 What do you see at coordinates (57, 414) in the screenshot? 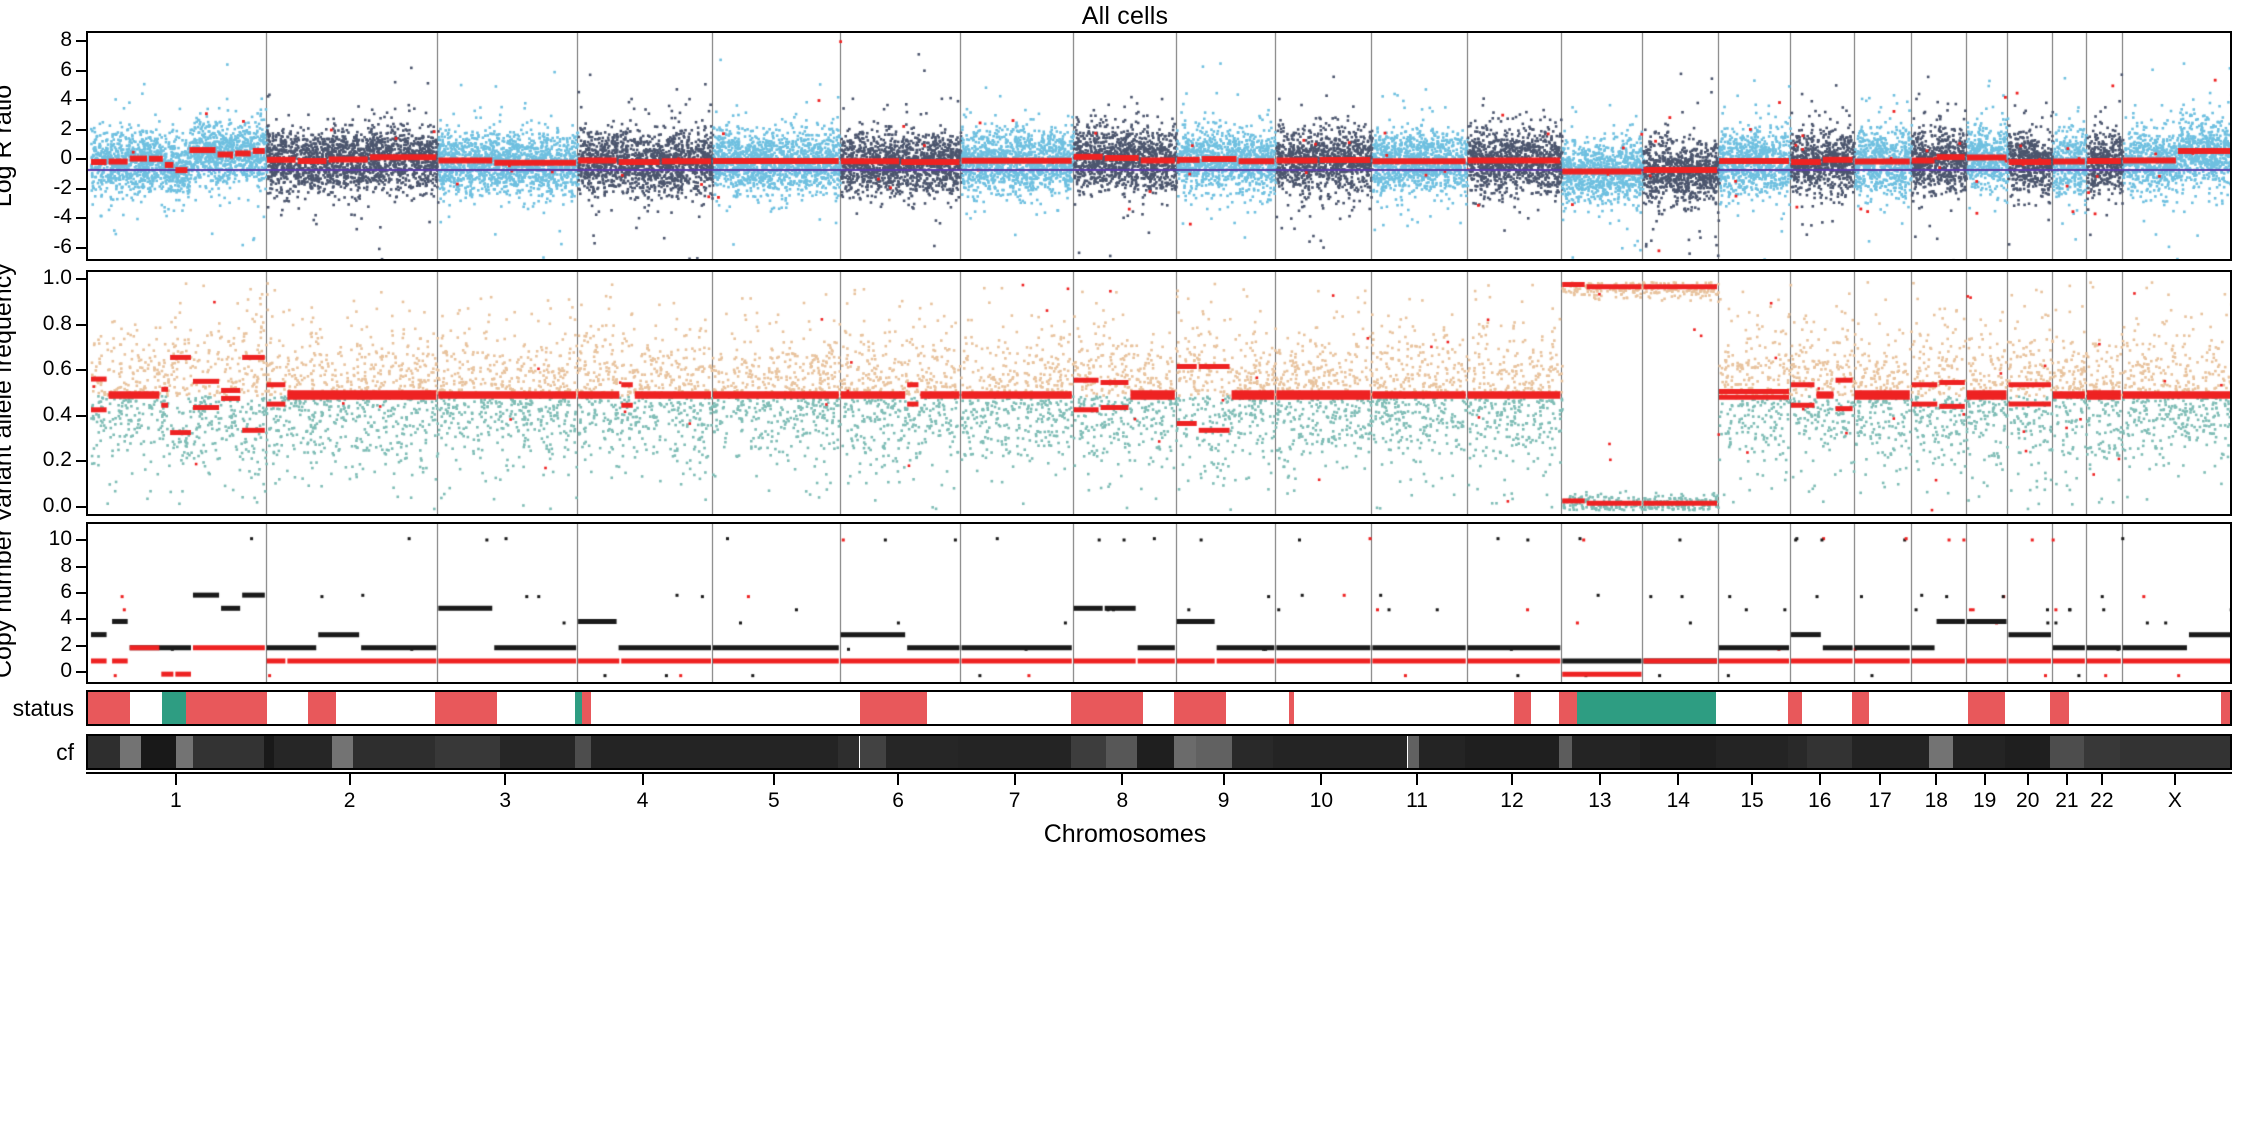
I see `y-tick-label: 0.4` at bounding box center [57, 414].